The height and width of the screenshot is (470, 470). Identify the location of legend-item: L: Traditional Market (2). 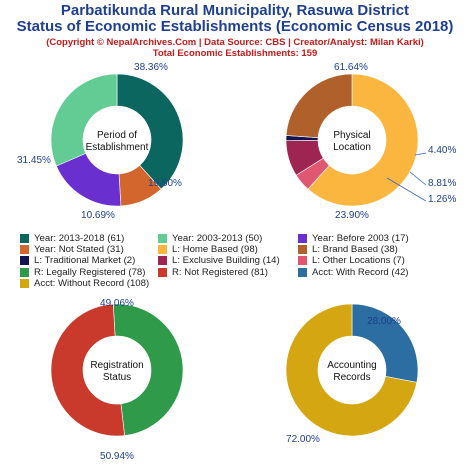
(77, 260).